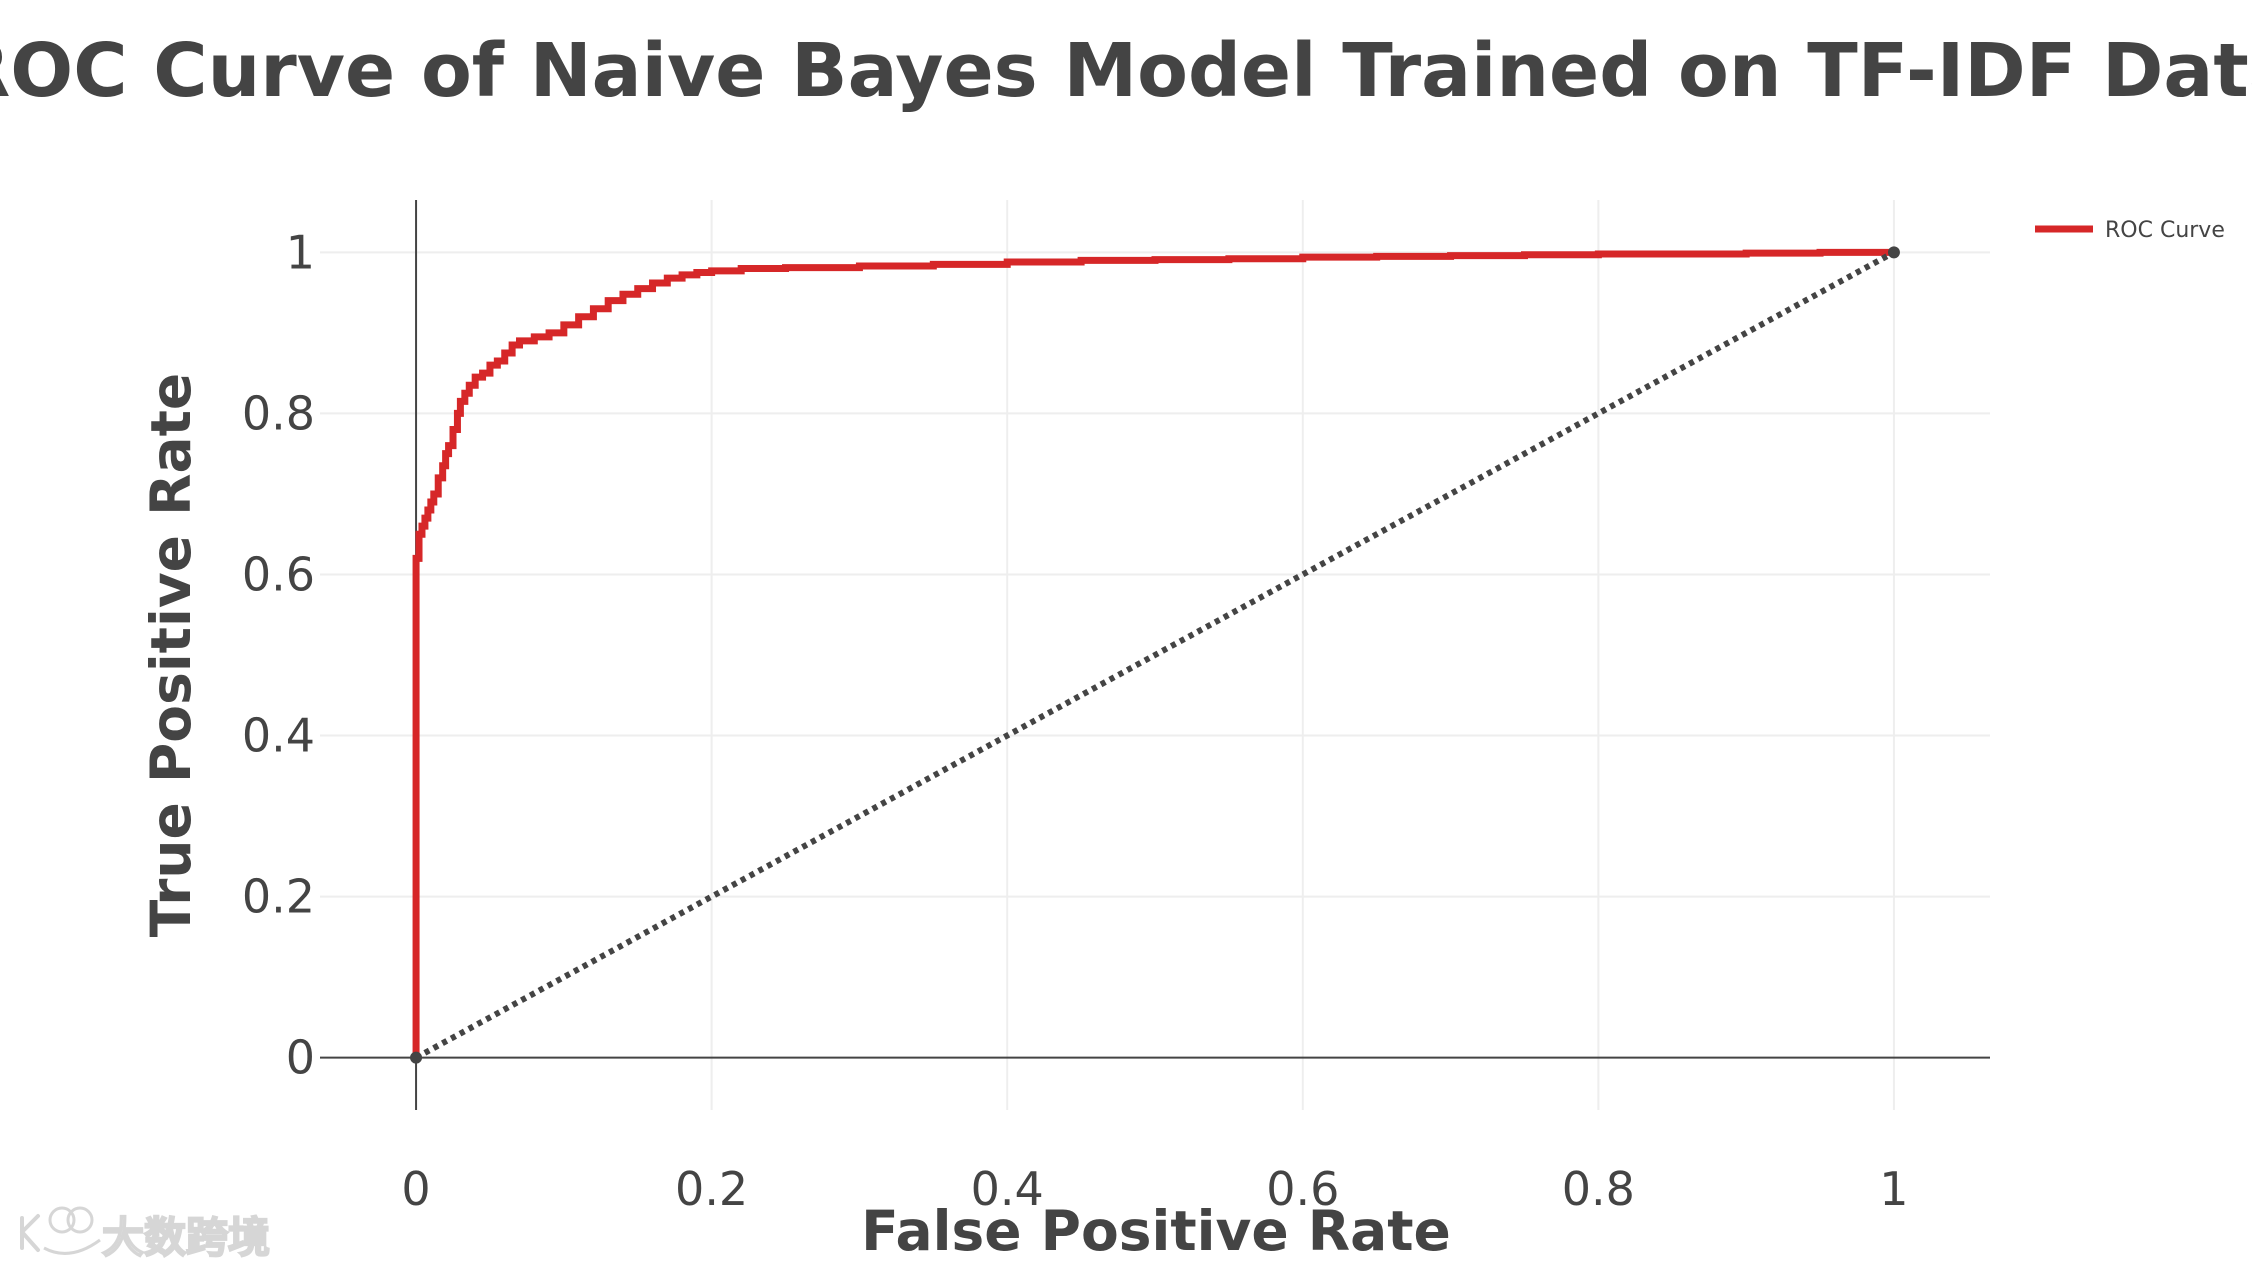  I want to click on y-tick-label-1: 0.2, so click(278, 897).